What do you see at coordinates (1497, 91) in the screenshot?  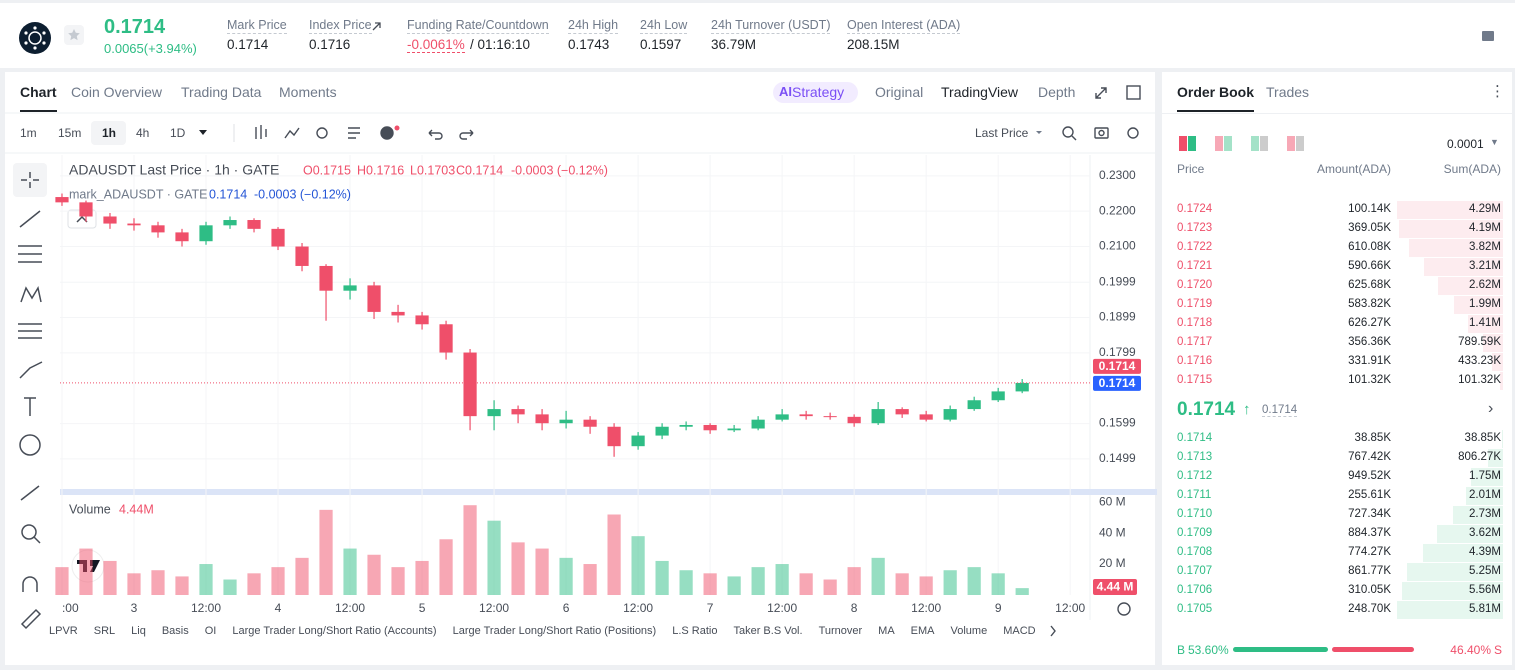 I see `book-menu: ⋮` at bounding box center [1497, 91].